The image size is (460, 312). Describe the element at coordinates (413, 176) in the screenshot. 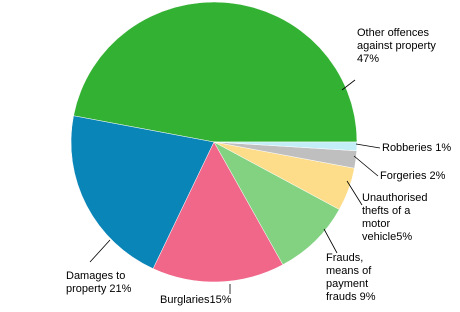

I see `slice-label: Forgeries 2%` at that location.